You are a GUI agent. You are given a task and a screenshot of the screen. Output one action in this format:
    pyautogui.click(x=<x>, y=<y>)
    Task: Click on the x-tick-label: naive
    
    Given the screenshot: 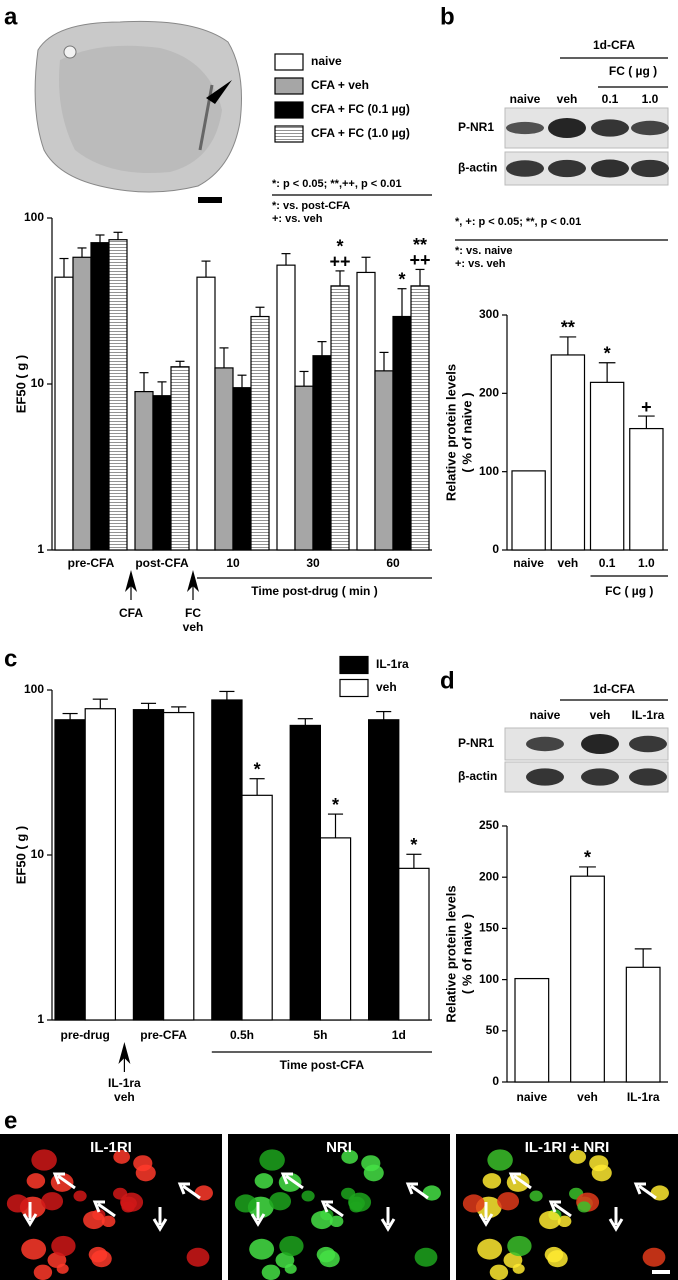 What is the action you would take?
    pyautogui.click(x=531, y=1097)
    